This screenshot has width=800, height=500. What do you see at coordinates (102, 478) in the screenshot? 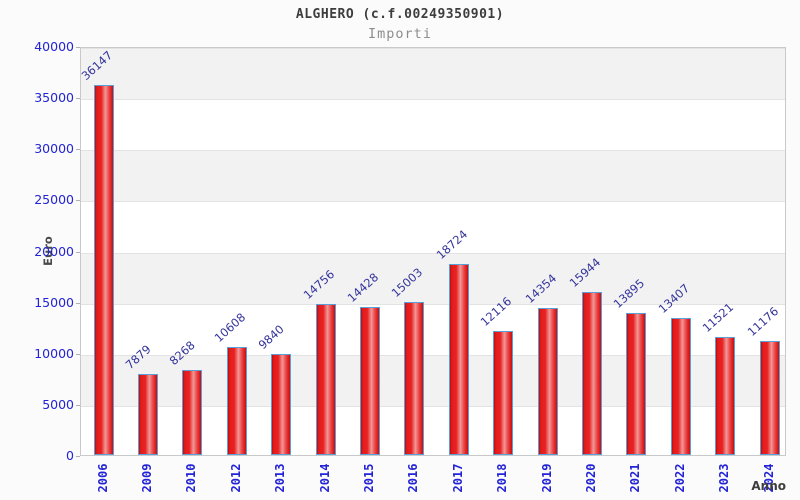
I see `x-tick-label: 2006` at bounding box center [102, 478].